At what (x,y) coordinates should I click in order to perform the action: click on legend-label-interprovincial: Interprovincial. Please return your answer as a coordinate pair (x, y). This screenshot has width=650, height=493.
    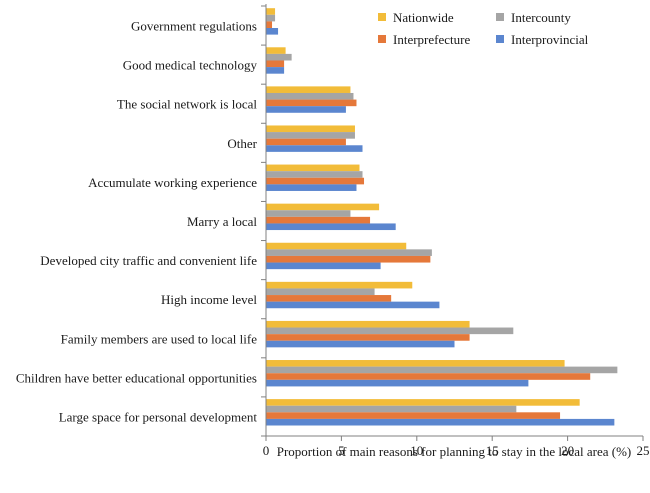
    Looking at the image, I should click on (550, 39).